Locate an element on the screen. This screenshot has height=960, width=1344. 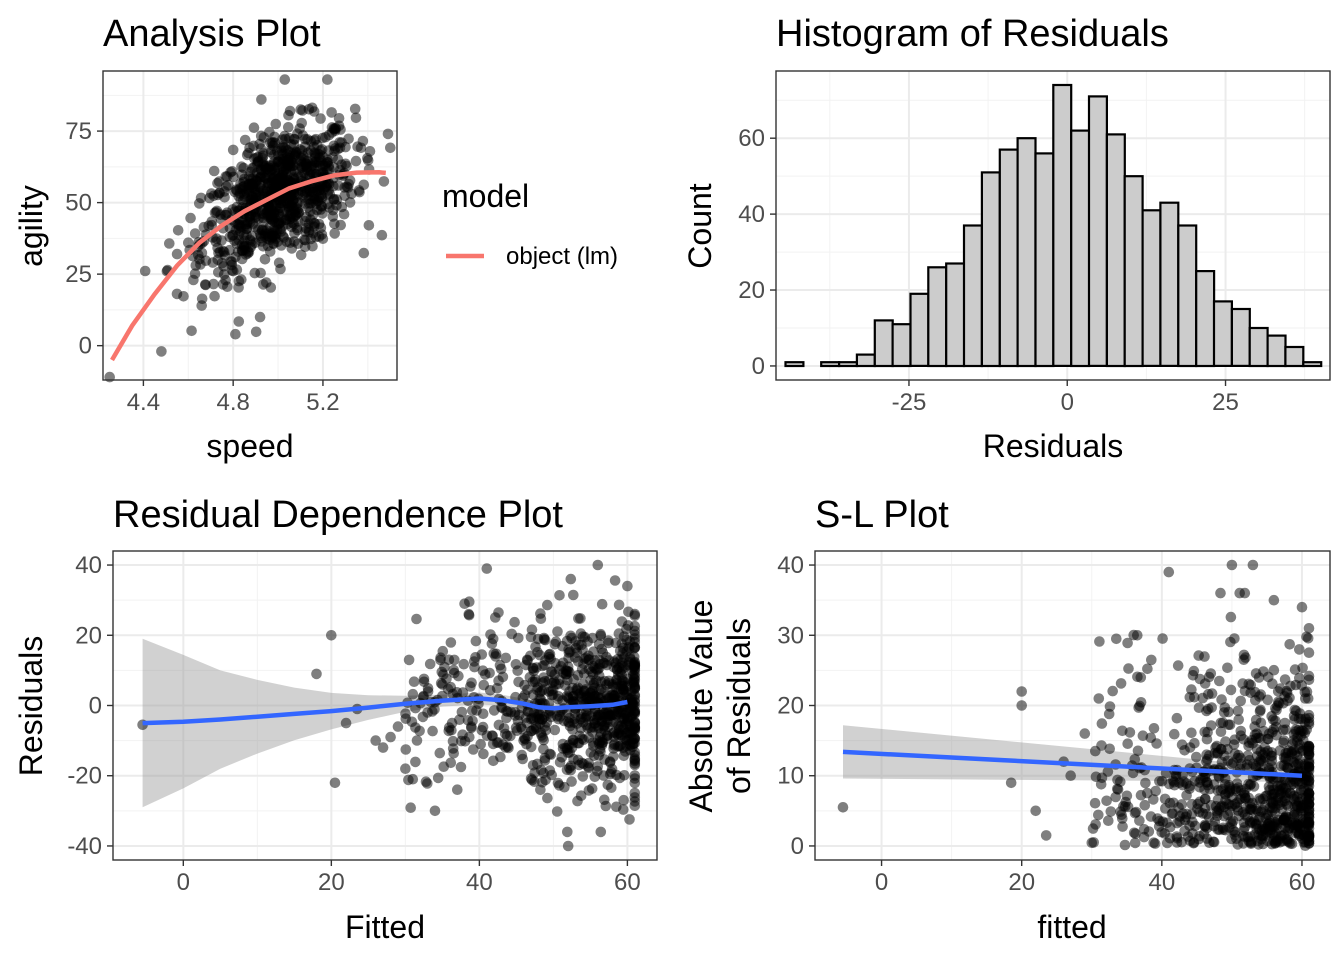
sl-plot-ytick-label: 30 is located at coordinates (790, 635).